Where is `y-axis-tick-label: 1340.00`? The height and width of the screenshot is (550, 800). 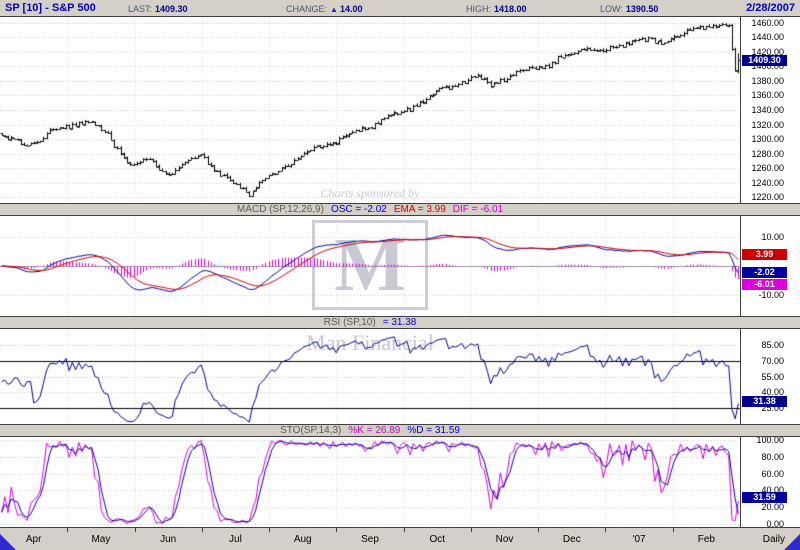 y-axis-tick-label: 1340.00 is located at coordinates (767, 110).